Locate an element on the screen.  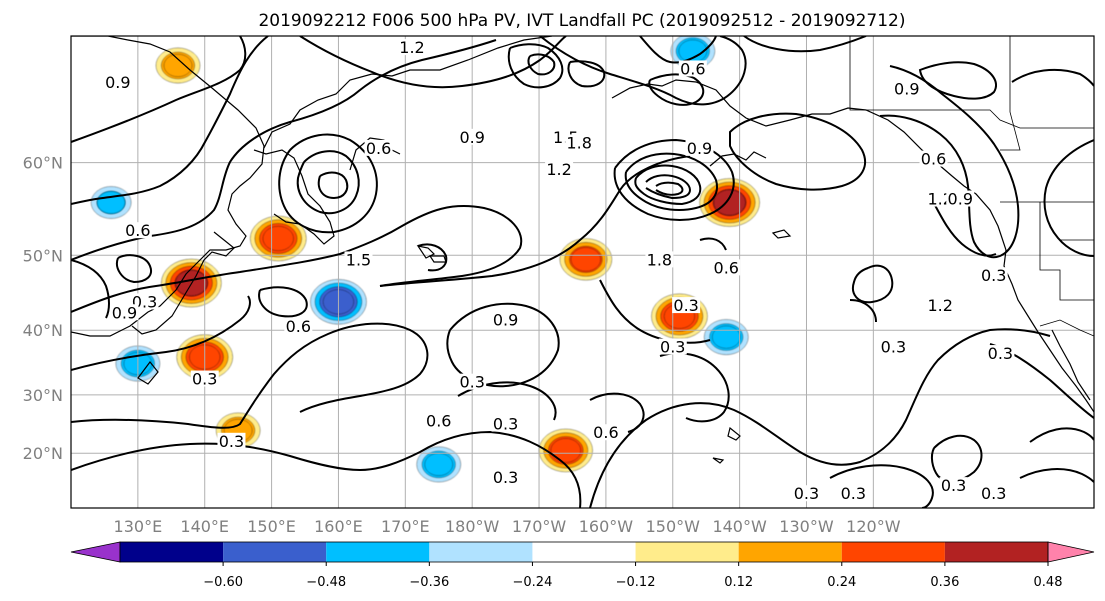
colorbar-tick-label: 0.48 is located at coordinates (1048, 582).